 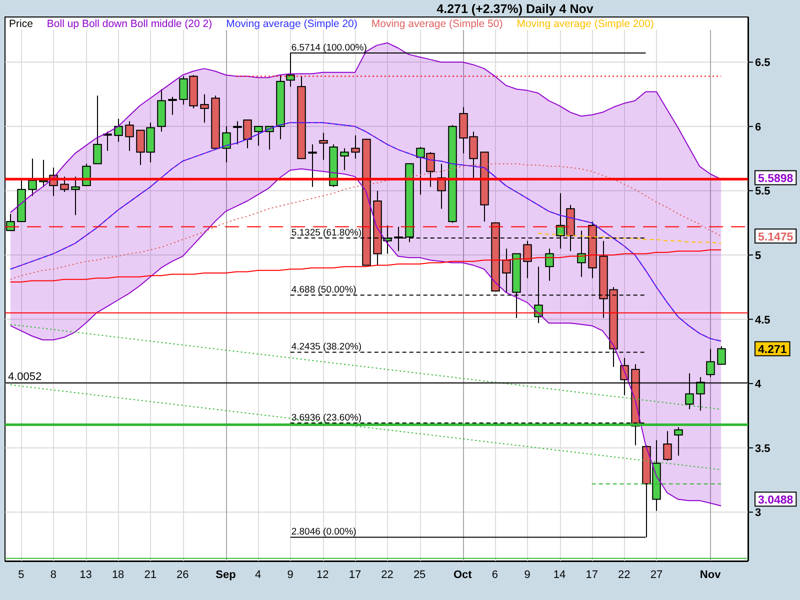 I want to click on annotation: 5.1325 (61.80%), so click(x=326, y=232).